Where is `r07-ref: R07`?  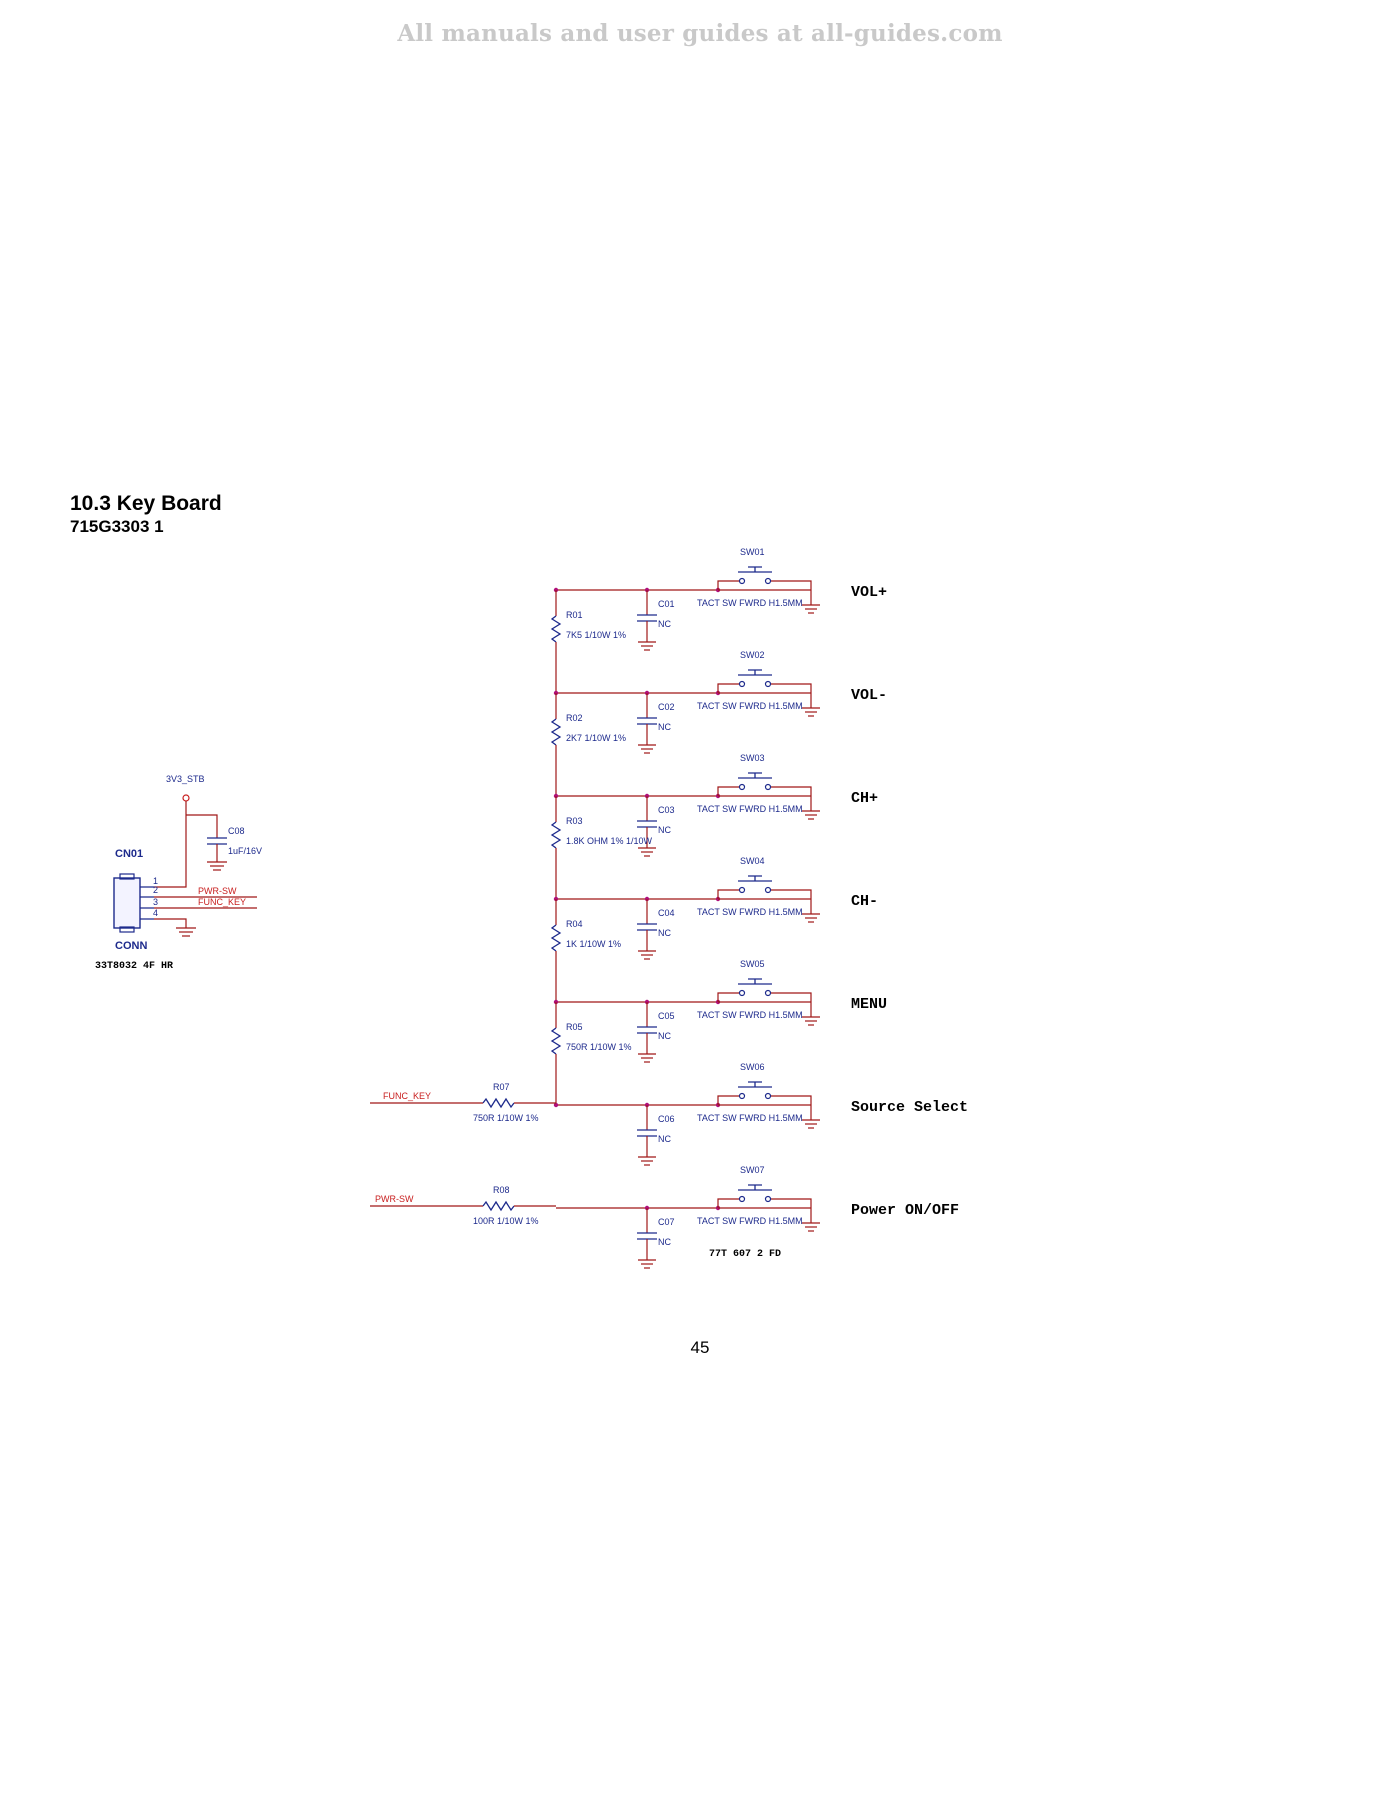
r07-ref: R07 is located at coordinates (501, 1087).